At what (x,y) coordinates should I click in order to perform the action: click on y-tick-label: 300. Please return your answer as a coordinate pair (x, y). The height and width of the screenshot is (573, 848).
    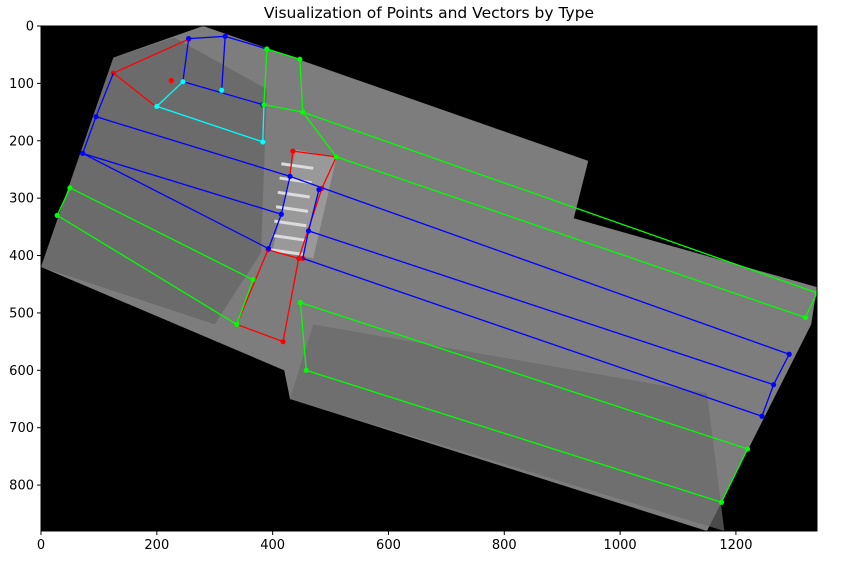
    Looking at the image, I should click on (21, 199).